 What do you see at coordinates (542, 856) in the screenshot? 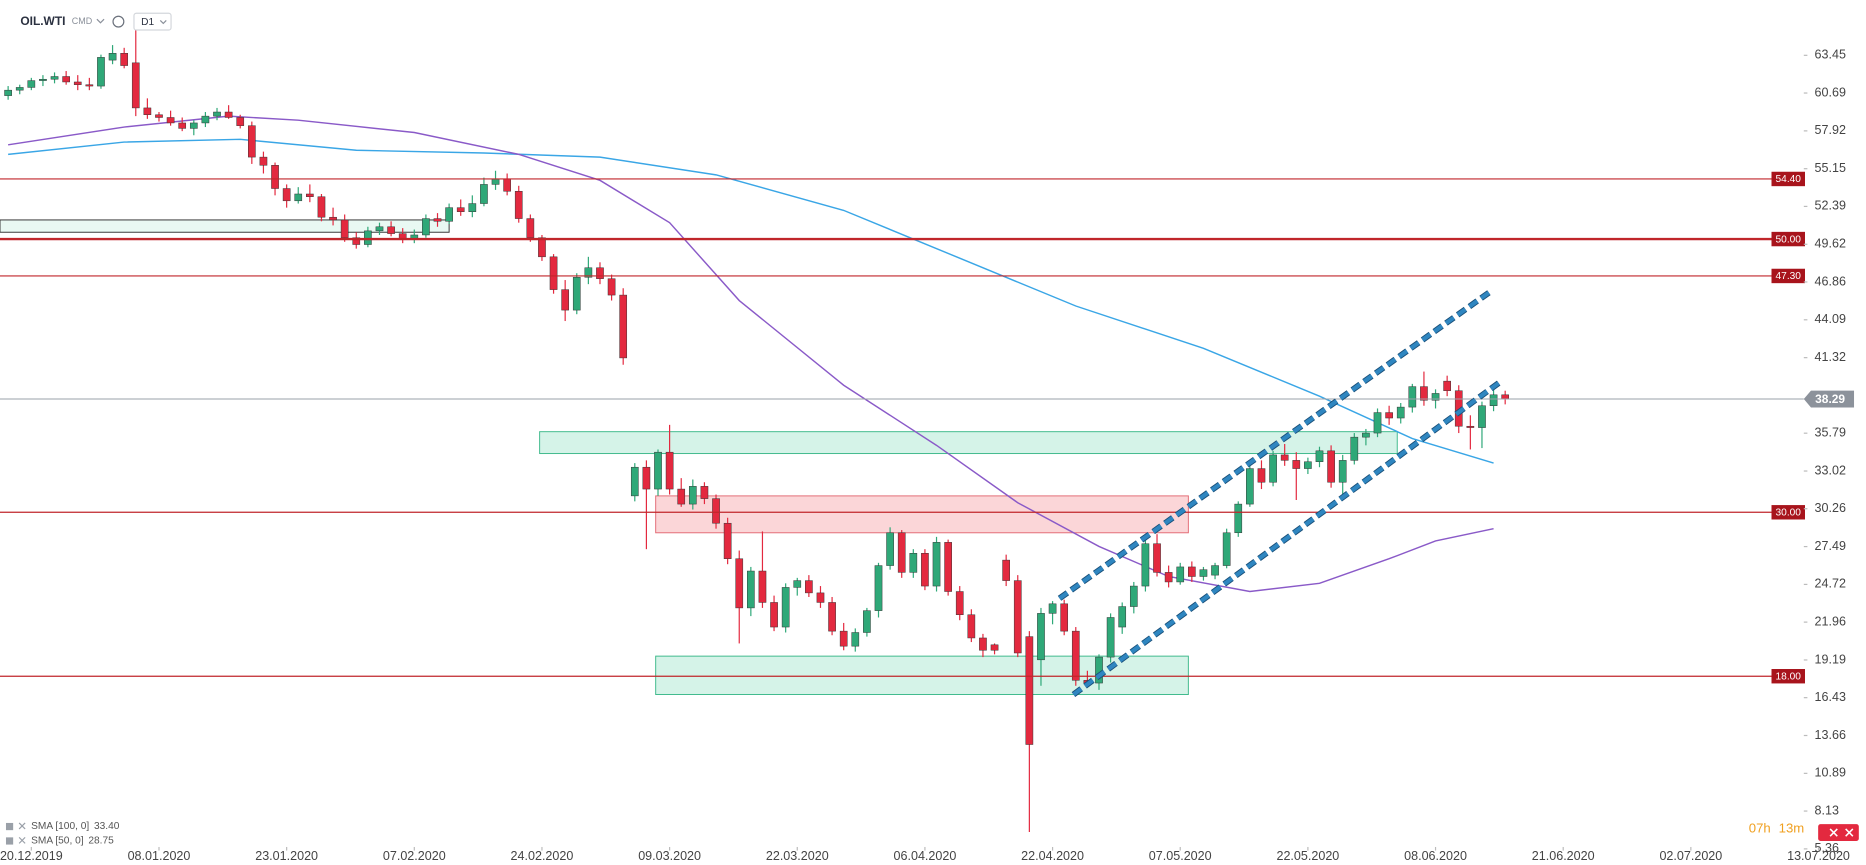
I see `x-tick-label: 24.02.2020` at bounding box center [542, 856].